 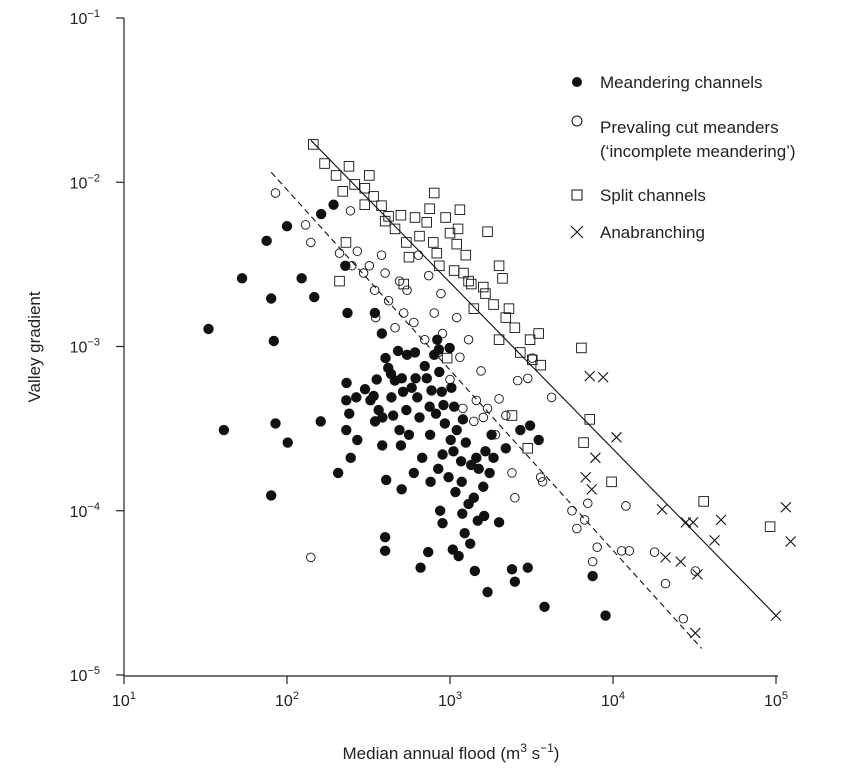 What do you see at coordinates (34, 346) in the screenshot?
I see `y-axis-label: Valley gradient` at bounding box center [34, 346].